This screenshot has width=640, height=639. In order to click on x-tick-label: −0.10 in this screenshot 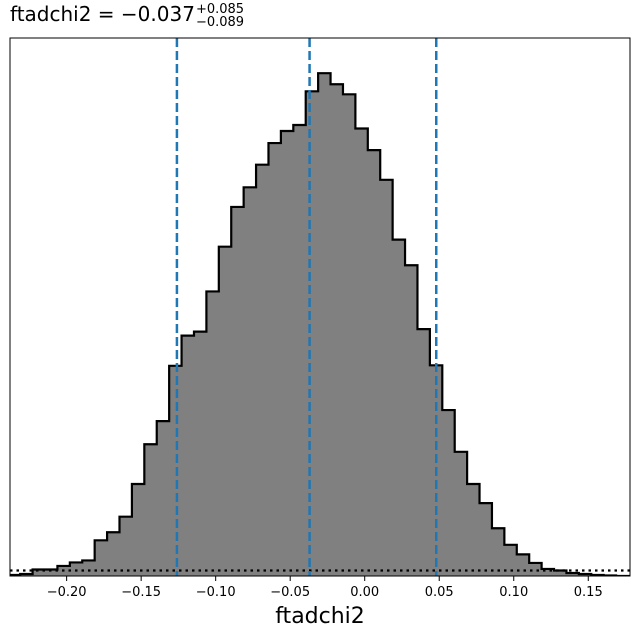, I will do `click(216, 592)`.